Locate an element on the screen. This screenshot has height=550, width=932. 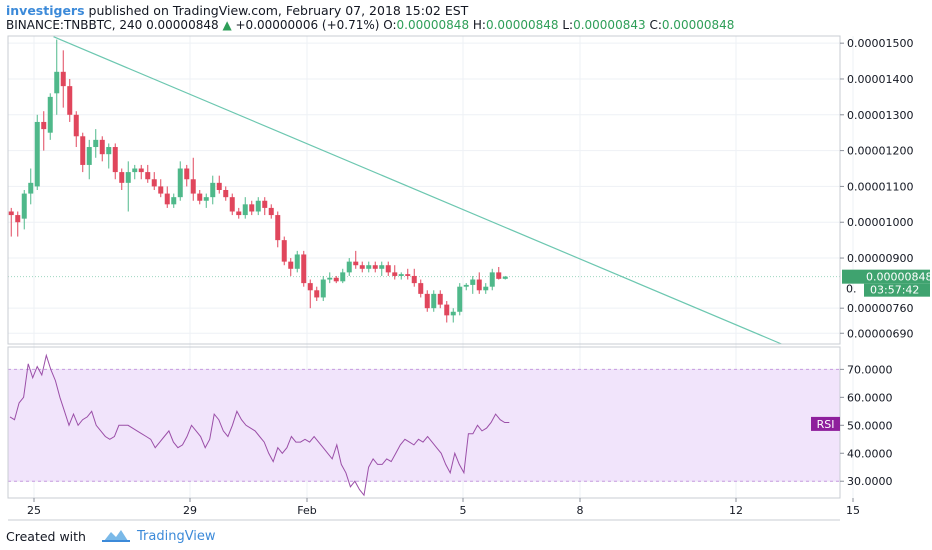
price-tick-label: 0.00001100 is located at coordinates (880, 186).